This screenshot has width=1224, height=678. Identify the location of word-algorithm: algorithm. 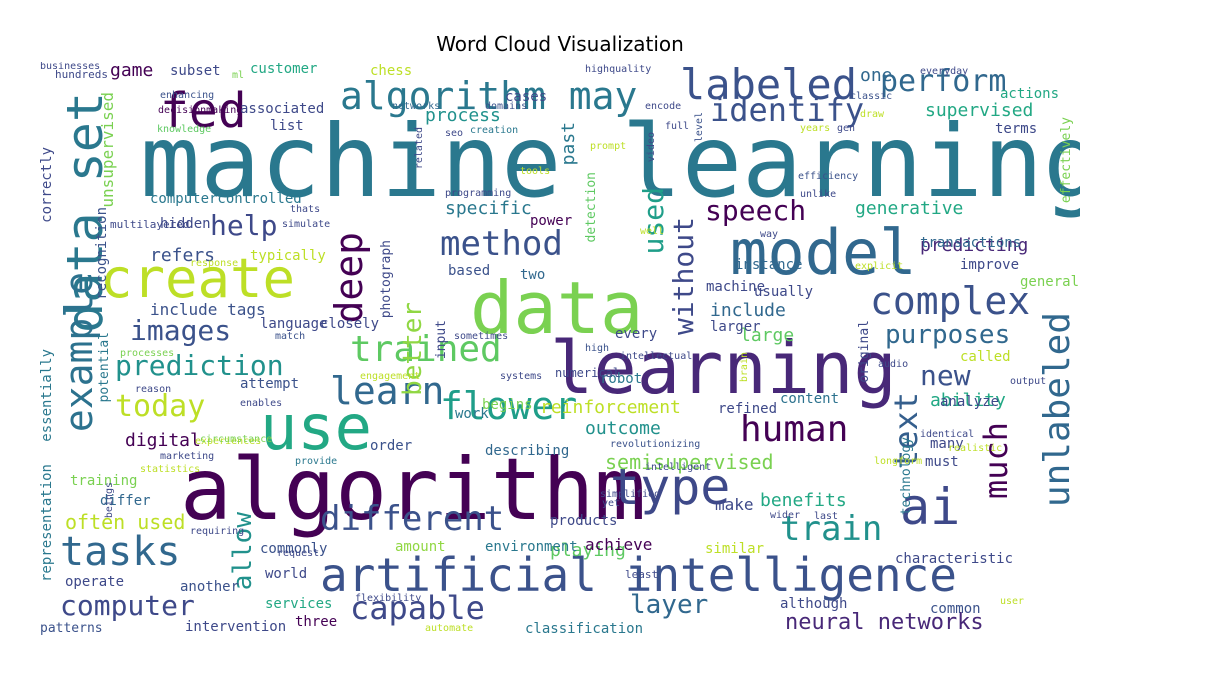
(413, 490).